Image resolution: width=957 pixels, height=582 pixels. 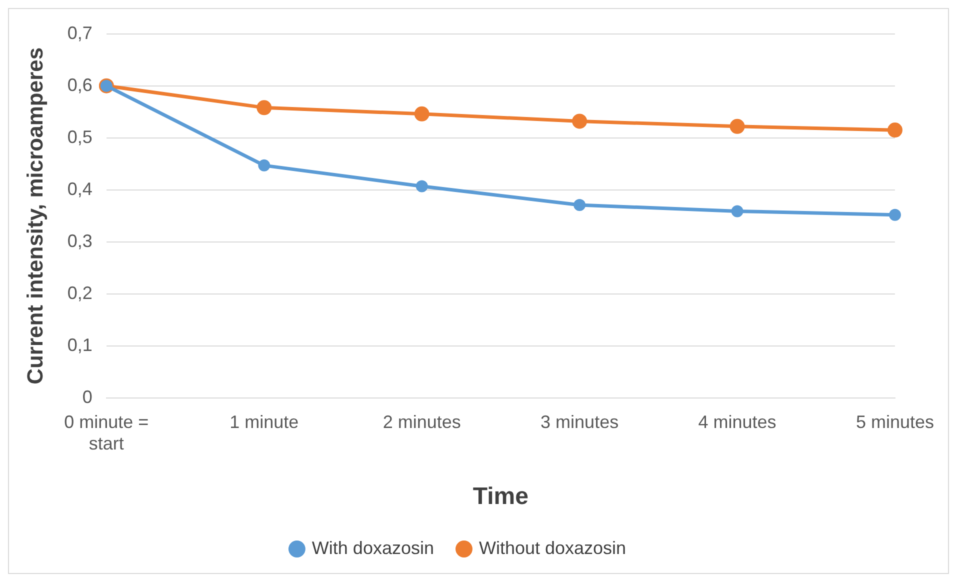 I want to click on legend-label: Without doxazosin, so click(x=552, y=548).